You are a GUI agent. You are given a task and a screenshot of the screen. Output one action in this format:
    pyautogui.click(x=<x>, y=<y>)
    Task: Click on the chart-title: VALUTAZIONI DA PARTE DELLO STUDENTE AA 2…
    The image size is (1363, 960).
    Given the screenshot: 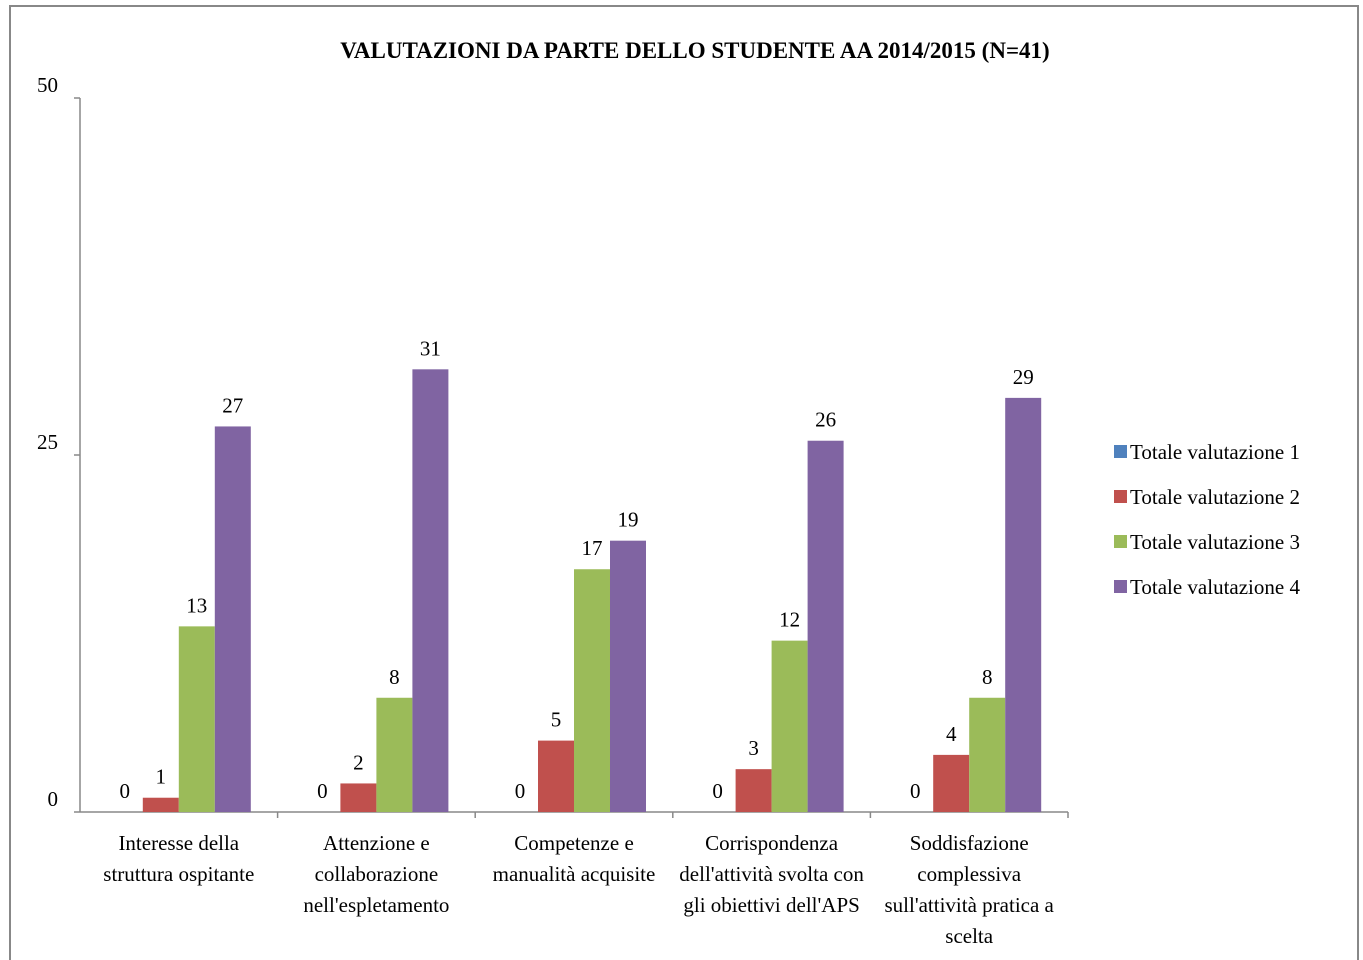 What is the action you would take?
    pyautogui.click(x=694, y=50)
    